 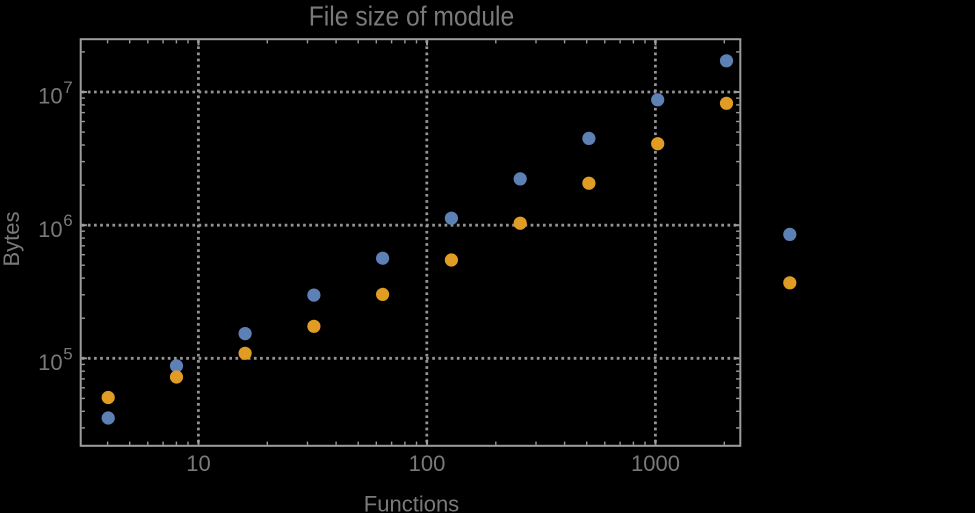 What do you see at coordinates (12, 238) in the screenshot?
I see `svg-text: Bytes` at bounding box center [12, 238].